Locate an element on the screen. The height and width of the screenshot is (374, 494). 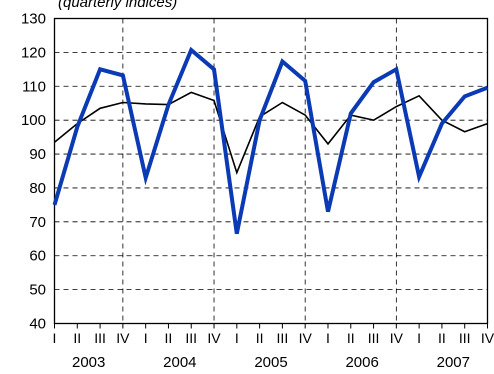
y-tick-label: 60 is located at coordinates (37, 256).